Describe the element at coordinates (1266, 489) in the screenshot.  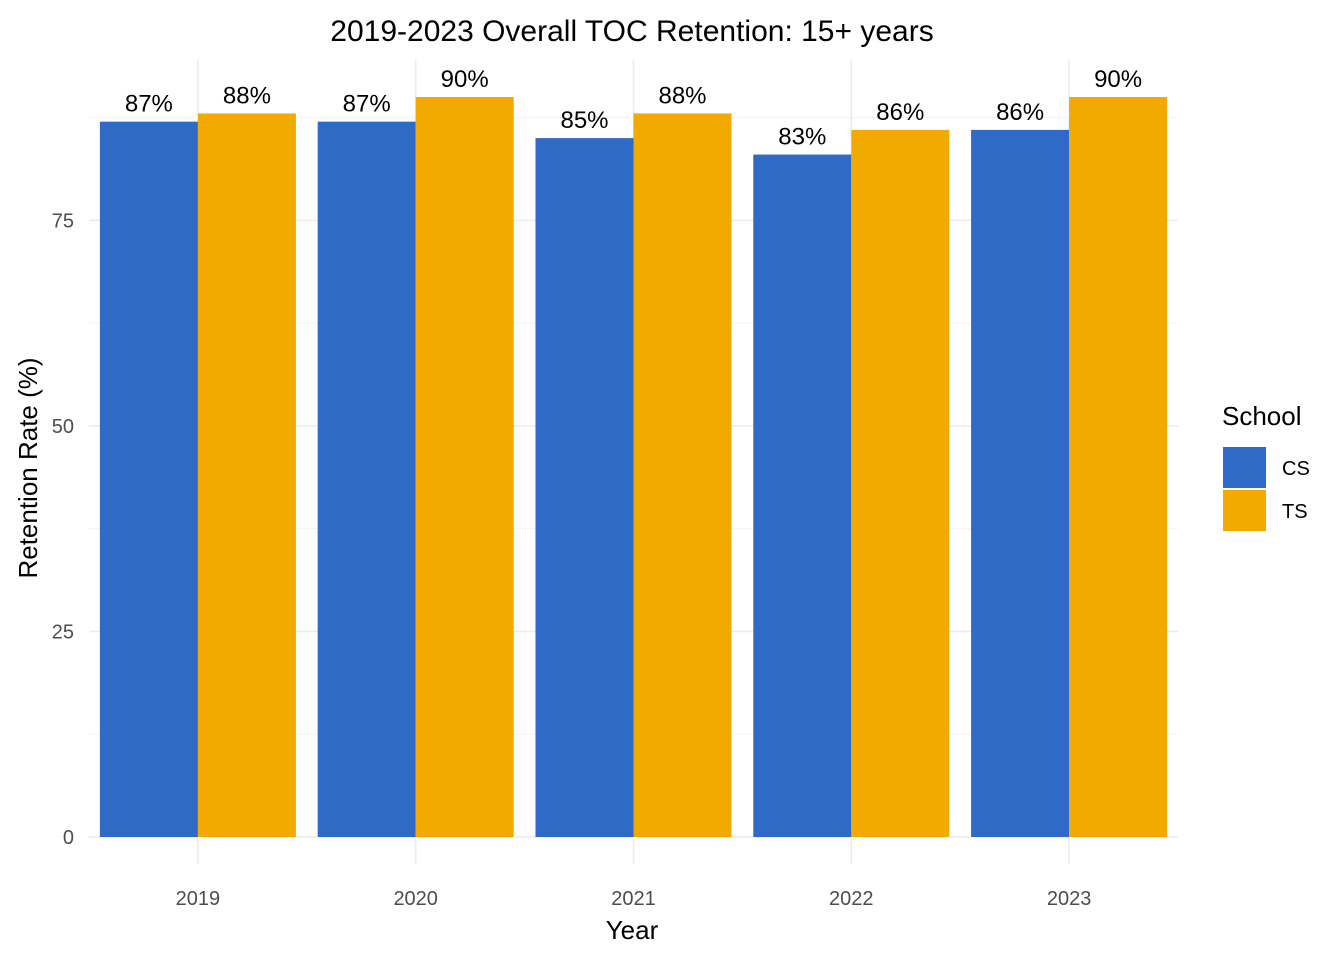
I see `legend-items: CS TS` at that location.